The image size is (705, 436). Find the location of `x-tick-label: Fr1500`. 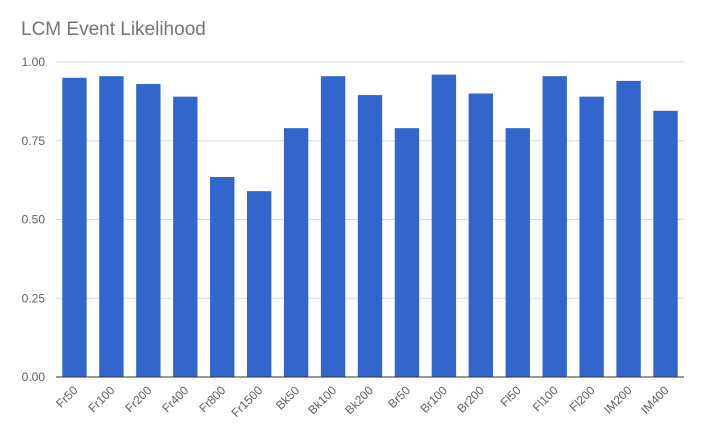

x-tick-label: Fr1500 is located at coordinates (247, 401).